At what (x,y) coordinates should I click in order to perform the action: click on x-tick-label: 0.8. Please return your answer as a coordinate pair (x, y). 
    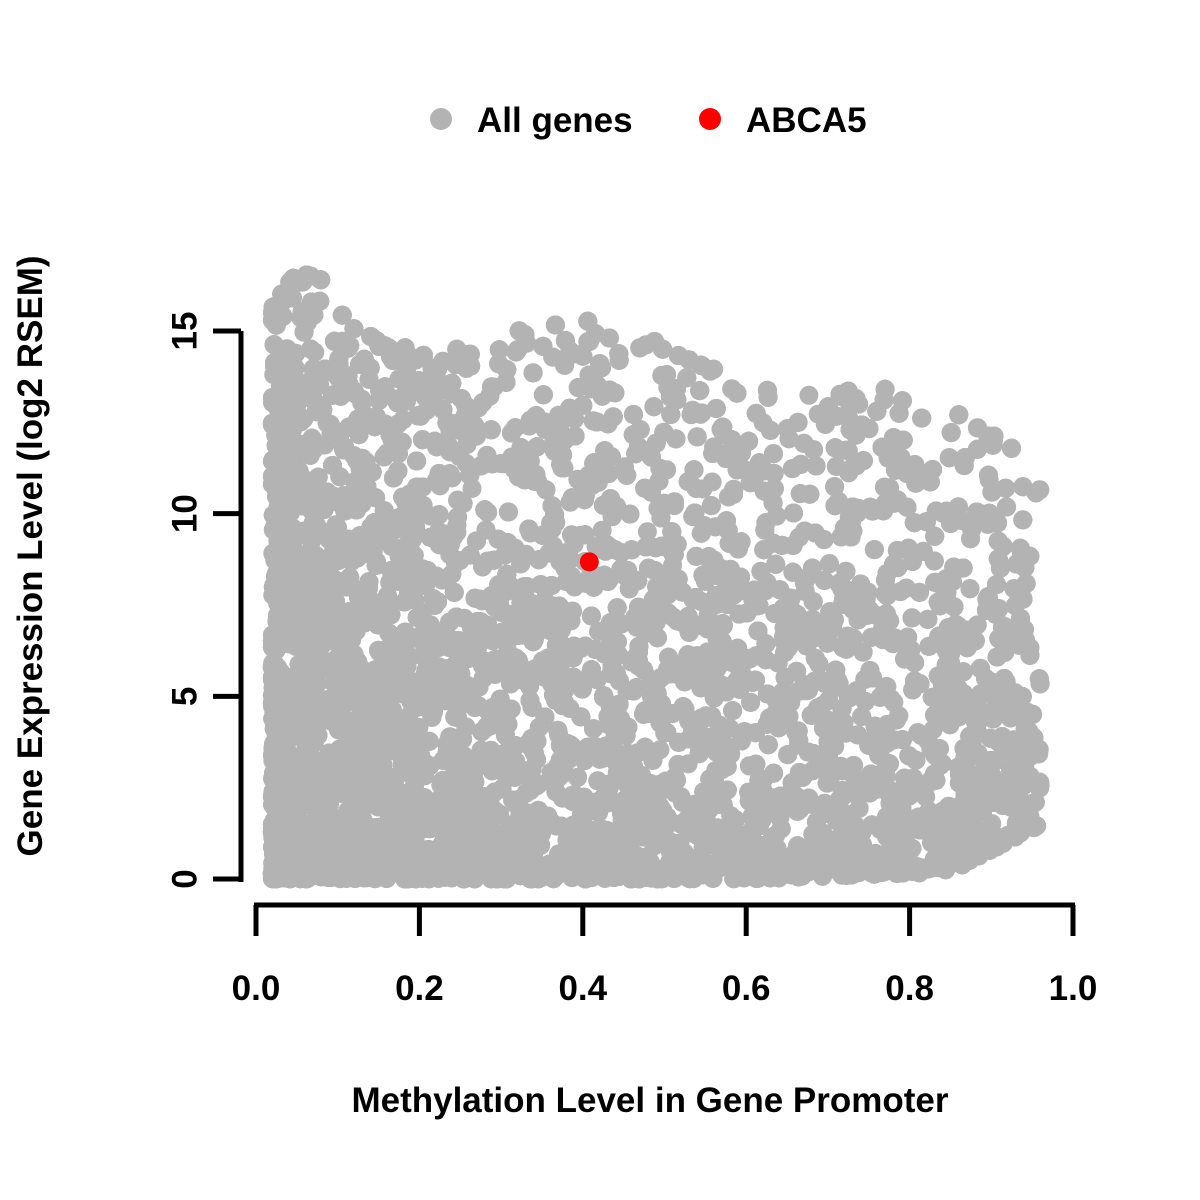
    Looking at the image, I should click on (909, 988).